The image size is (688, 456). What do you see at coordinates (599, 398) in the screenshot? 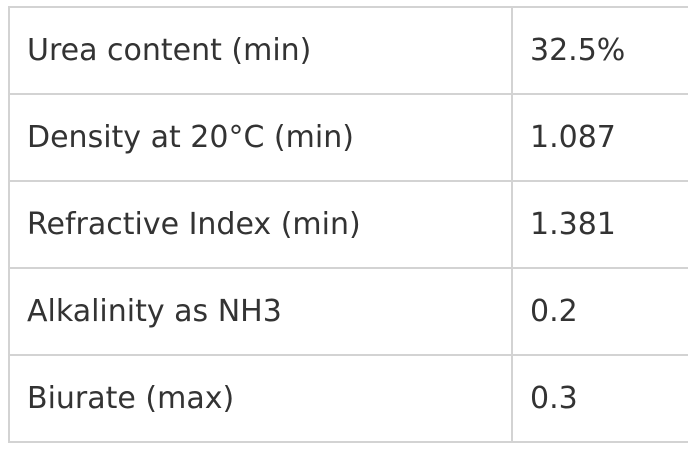
I see `value-cell: 0.3` at bounding box center [599, 398].